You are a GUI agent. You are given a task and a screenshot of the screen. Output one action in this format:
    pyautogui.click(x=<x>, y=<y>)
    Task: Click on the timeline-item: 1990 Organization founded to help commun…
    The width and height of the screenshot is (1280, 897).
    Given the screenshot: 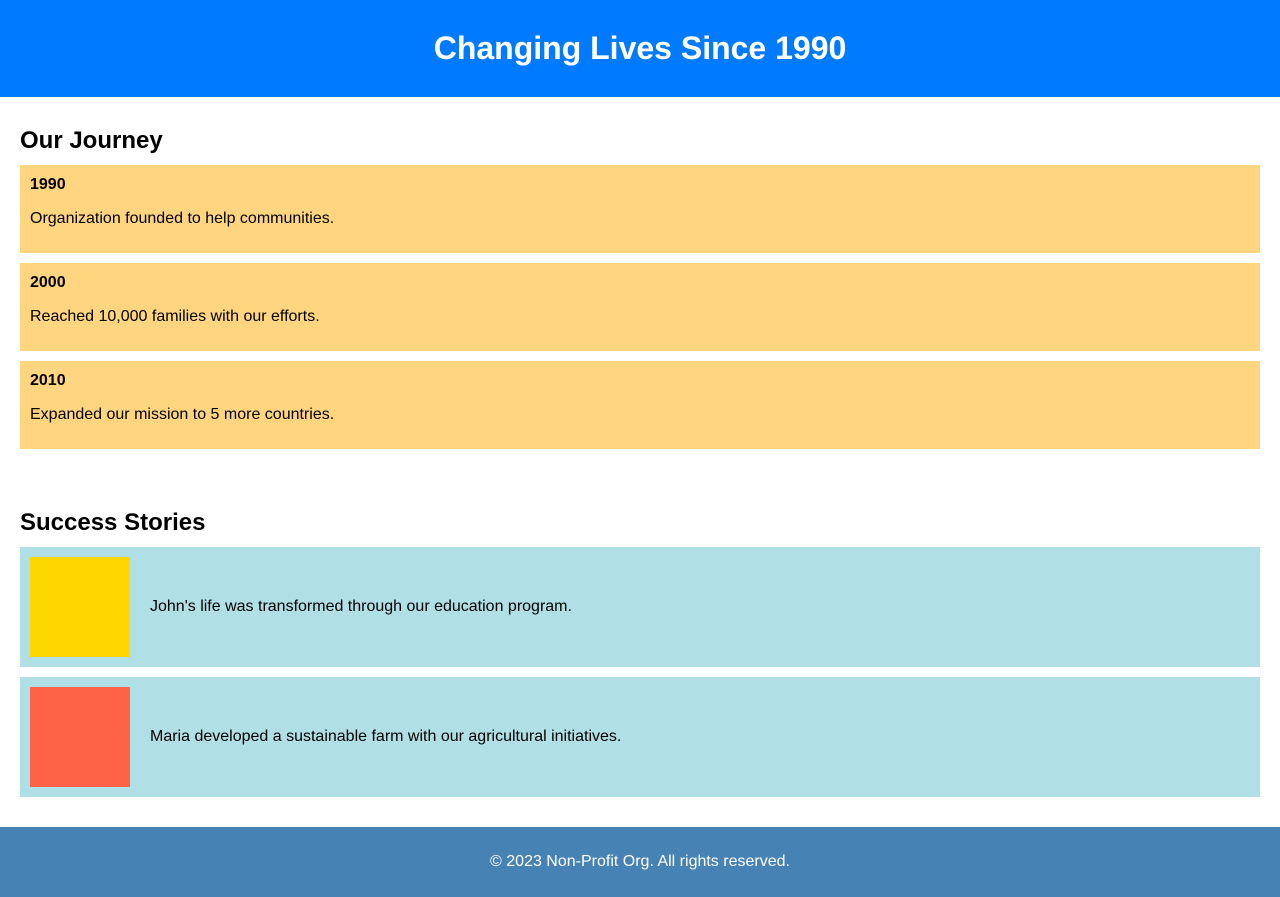 What is the action you would take?
    pyautogui.click(x=640, y=209)
    